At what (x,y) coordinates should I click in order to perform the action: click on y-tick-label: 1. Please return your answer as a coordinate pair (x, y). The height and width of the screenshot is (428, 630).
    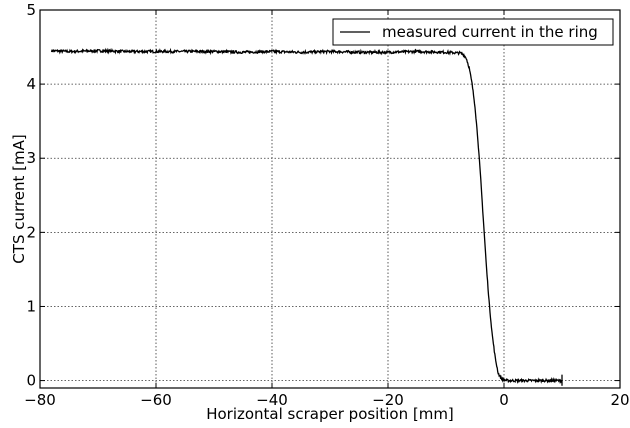
    Looking at the image, I should click on (31, 306).